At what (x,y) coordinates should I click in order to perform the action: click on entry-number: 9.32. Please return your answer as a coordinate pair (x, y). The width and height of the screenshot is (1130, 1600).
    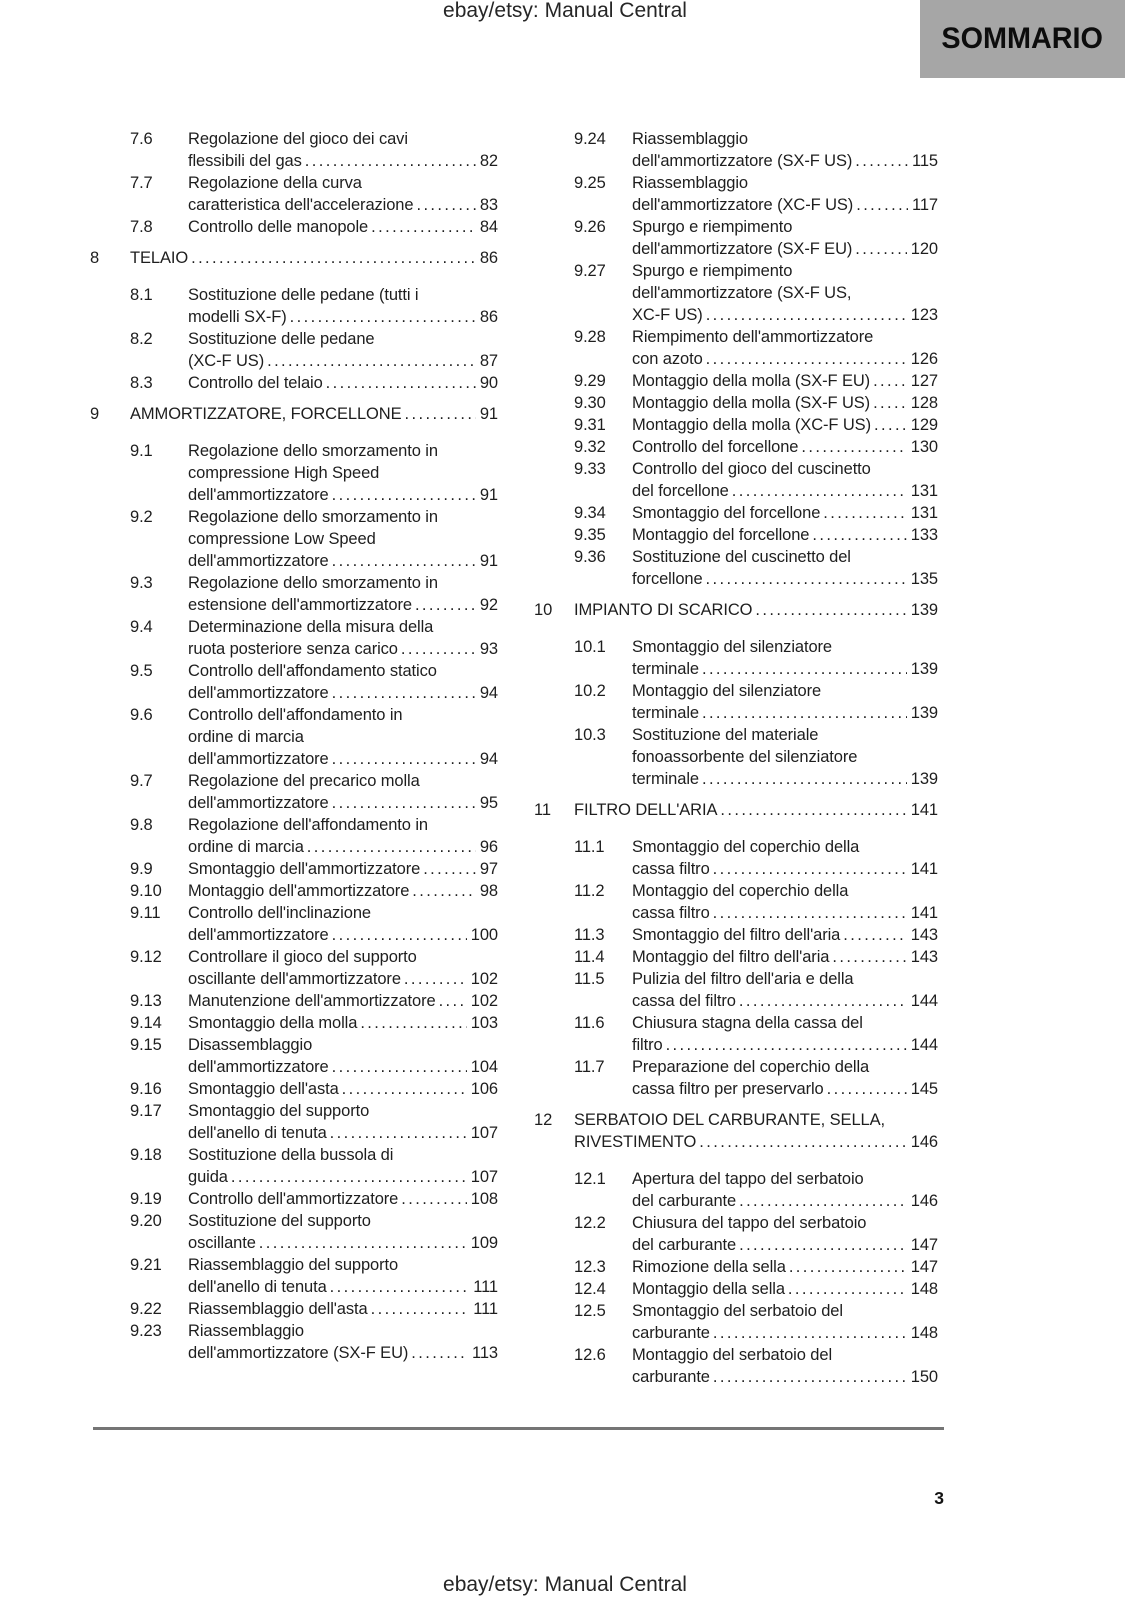
    Looking at the image, I should click on (590, 447).